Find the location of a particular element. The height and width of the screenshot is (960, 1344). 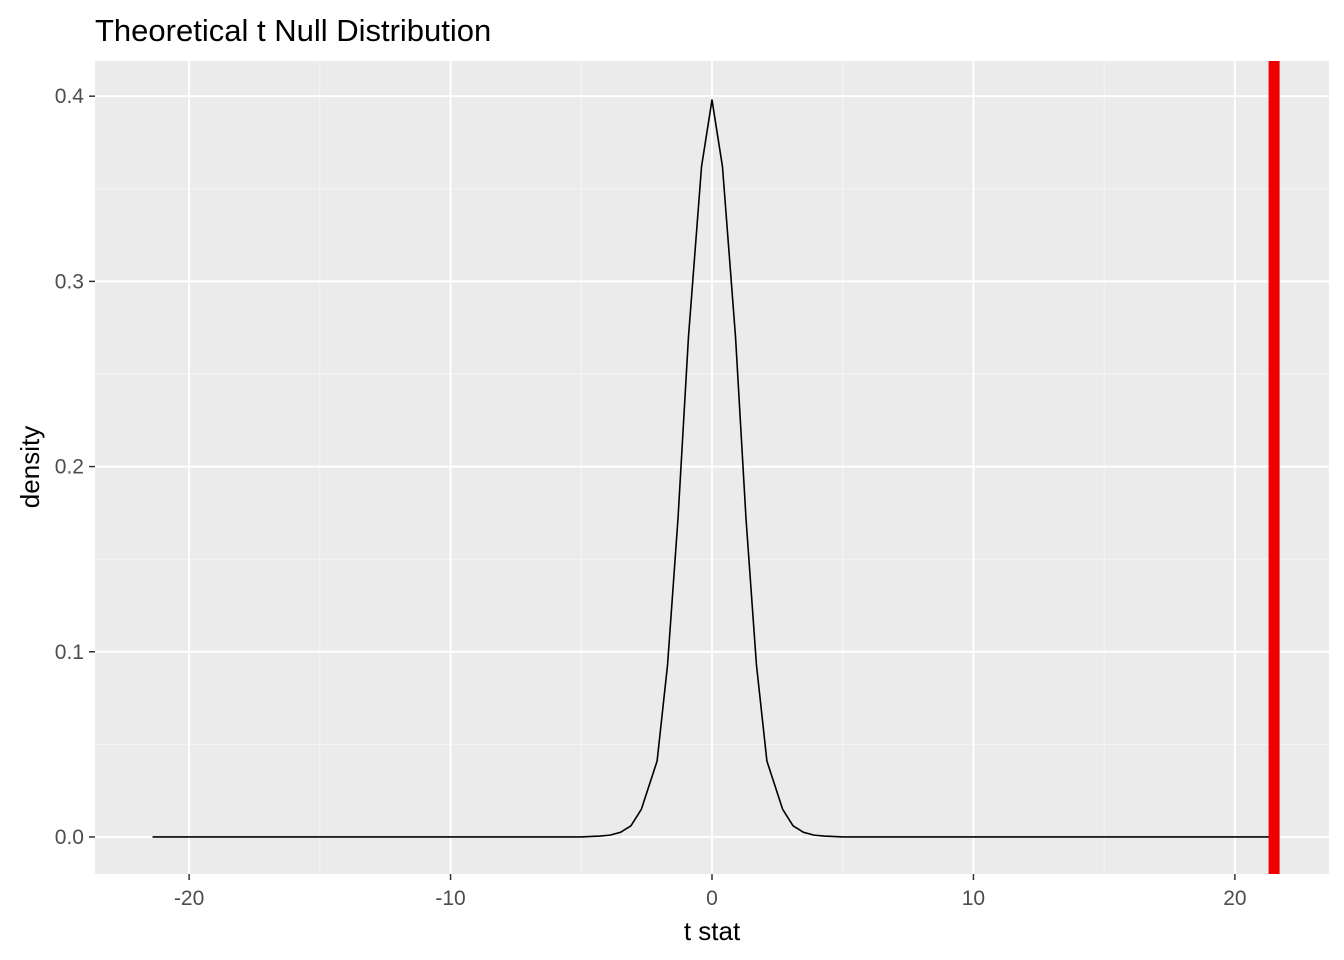

x-axis: -20 -10 0 10 20 is located at coordinates (710, 892).